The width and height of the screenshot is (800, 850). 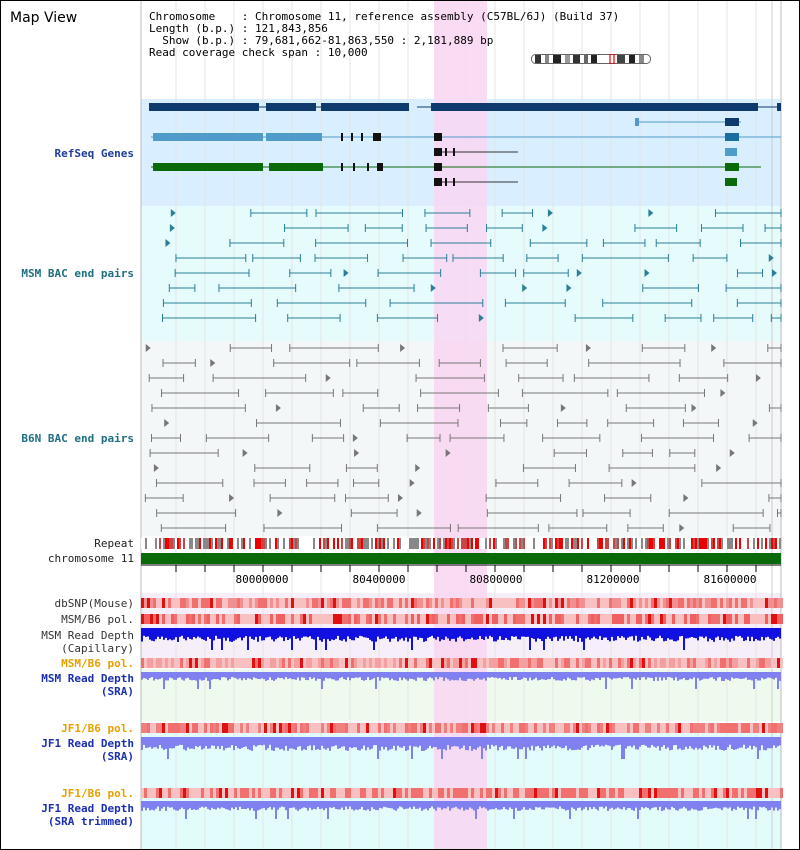 I want to click on track-label-msm-bac: MSM BAC end pairs, so click(x=77, y=273).